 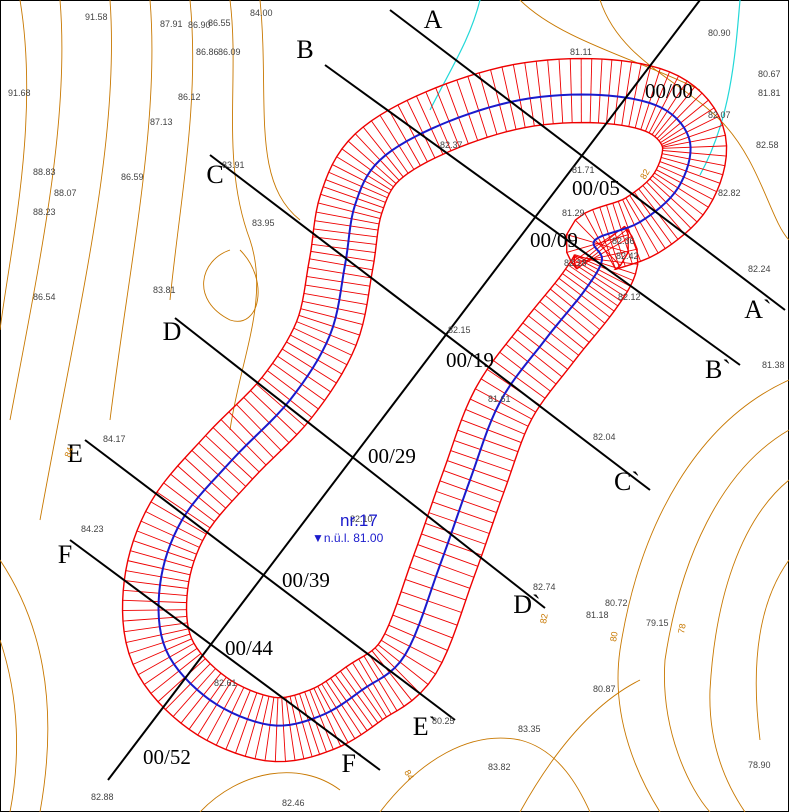 I want to click on section-end: A`, so click(x=757, y=309).